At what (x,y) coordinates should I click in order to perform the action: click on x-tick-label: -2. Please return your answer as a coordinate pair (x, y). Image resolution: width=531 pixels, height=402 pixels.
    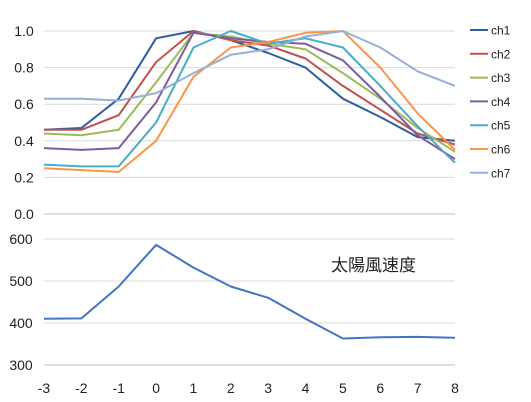
    Looking at the image, I should click on (81, 388).